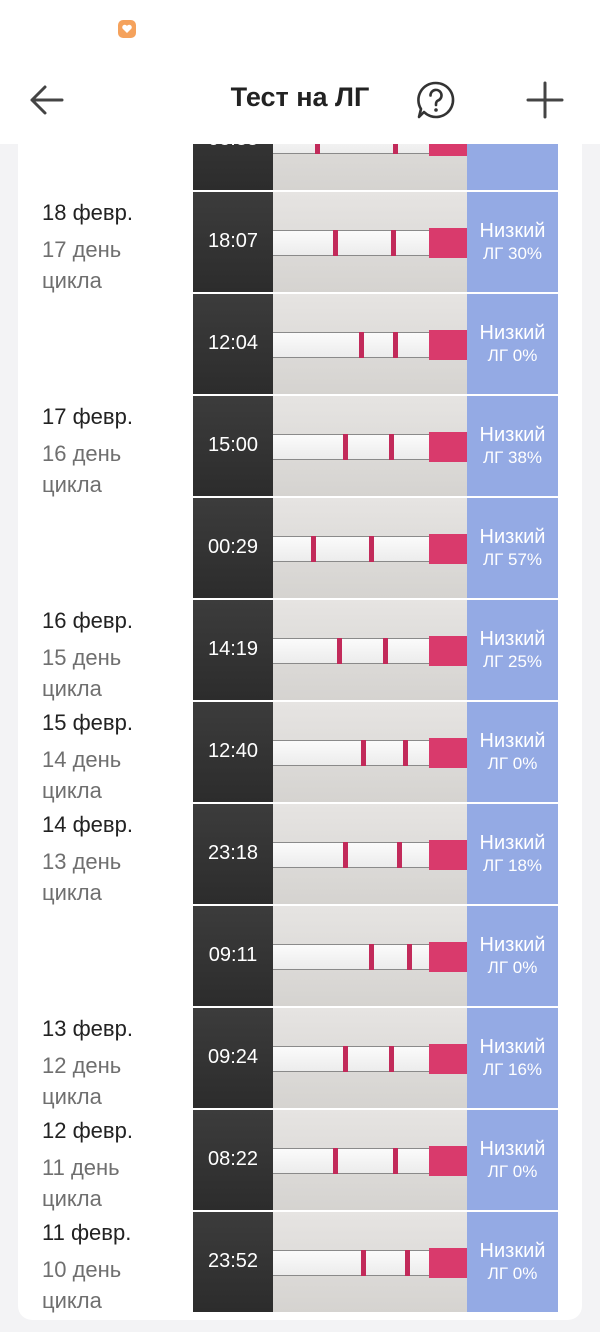 This screenshot has height=1332, width=600. What do you see at coordinates (512, 865) in the screenshot?
I see `lh-percent: ЛГ 18%` at bounding box center [512, 865].